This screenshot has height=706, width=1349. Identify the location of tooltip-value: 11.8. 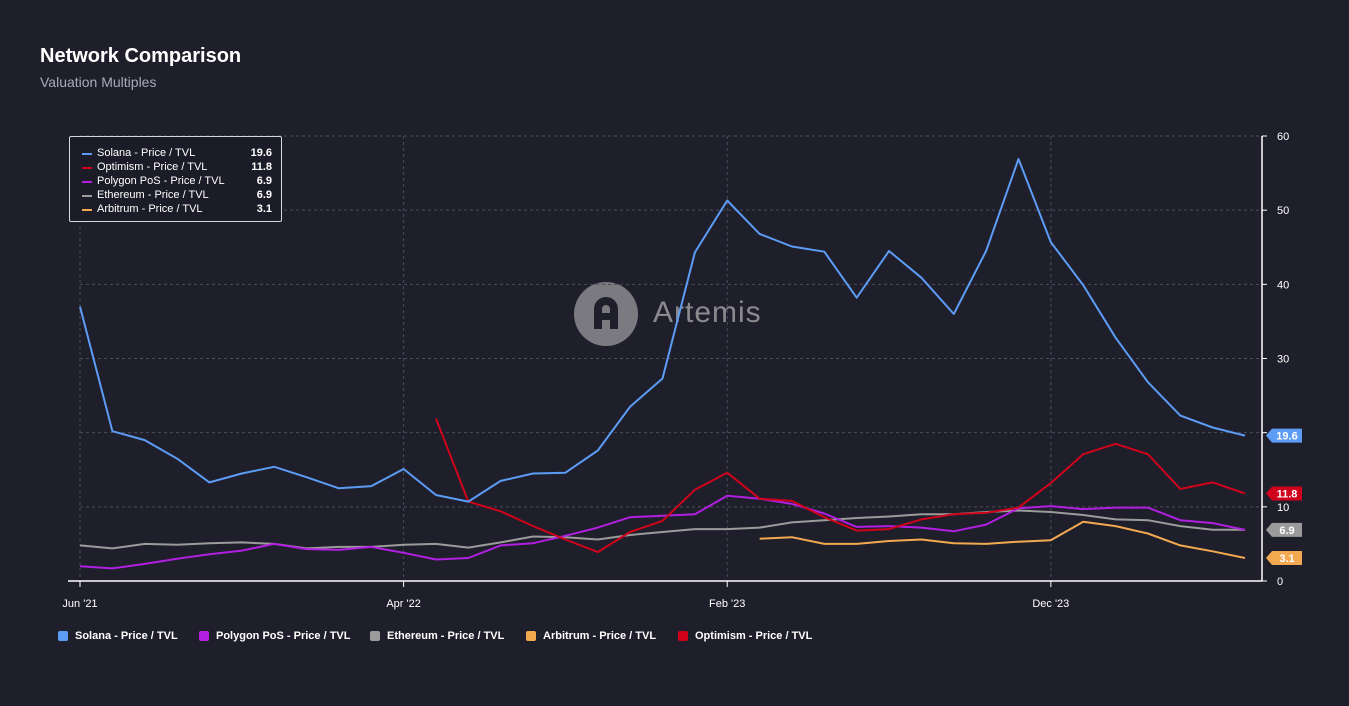
(261, 167).